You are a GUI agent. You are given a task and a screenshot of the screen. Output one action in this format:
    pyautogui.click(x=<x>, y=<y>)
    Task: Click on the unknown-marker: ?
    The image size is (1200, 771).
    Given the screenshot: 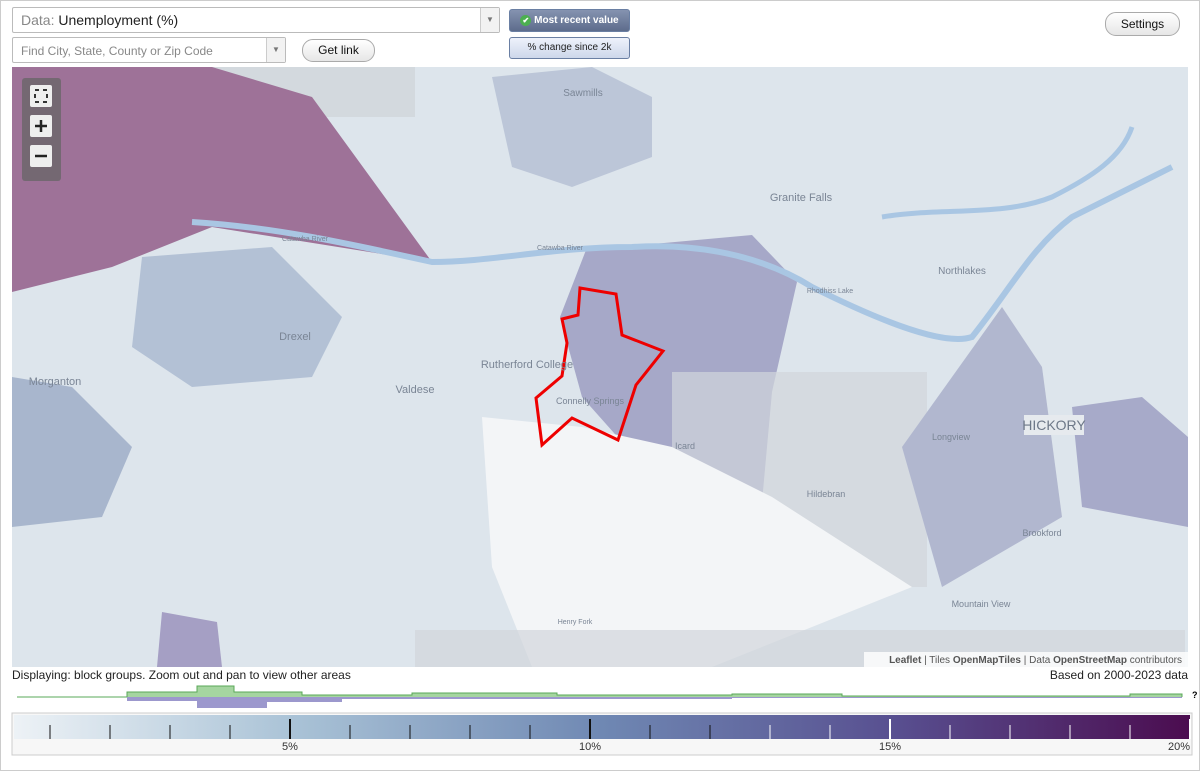 What is the action you would take?
    pyautogui.click(x=1195, y=695)
    